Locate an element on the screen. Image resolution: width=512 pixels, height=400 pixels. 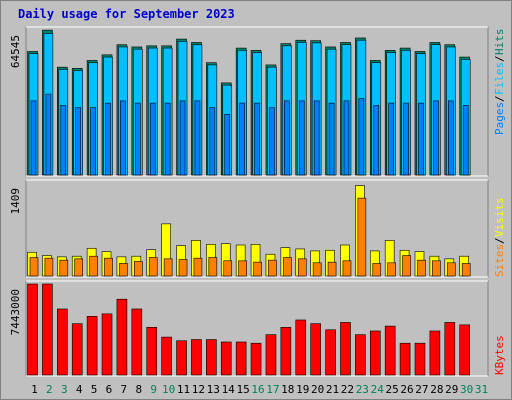
legend-top-item-hits: Hits is located at coordinates (499, 42).